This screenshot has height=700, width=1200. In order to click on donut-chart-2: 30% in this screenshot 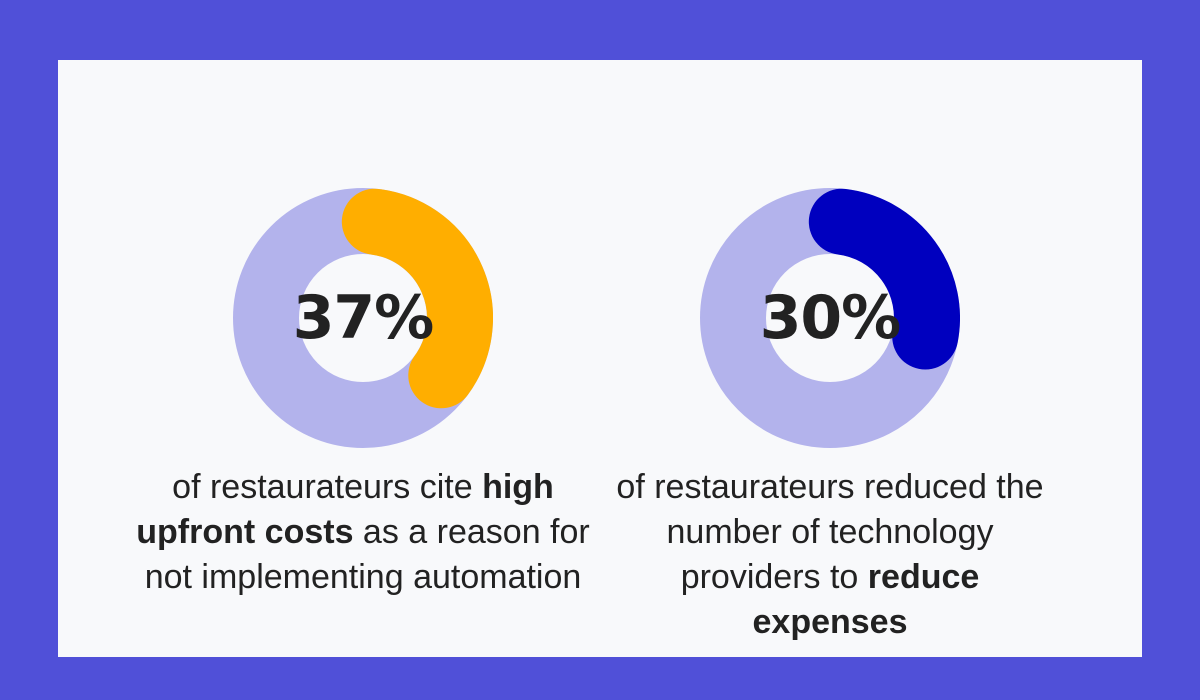, I will do `click(830, 318)`.